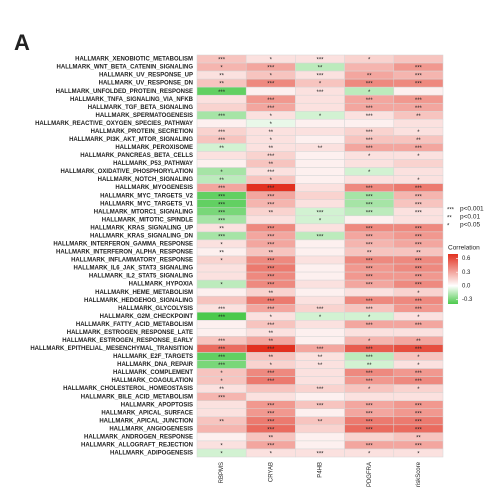 This screenshot has height=500, width=500. I want to click on colorbar-tick-label: 0.0, so click(466, 286).